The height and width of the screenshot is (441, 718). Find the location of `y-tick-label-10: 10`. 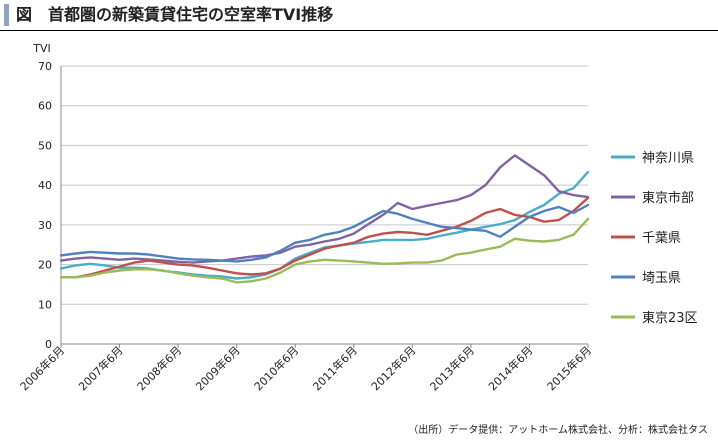

y-tick-label-10: 10 is located at coordinates (45, 304).